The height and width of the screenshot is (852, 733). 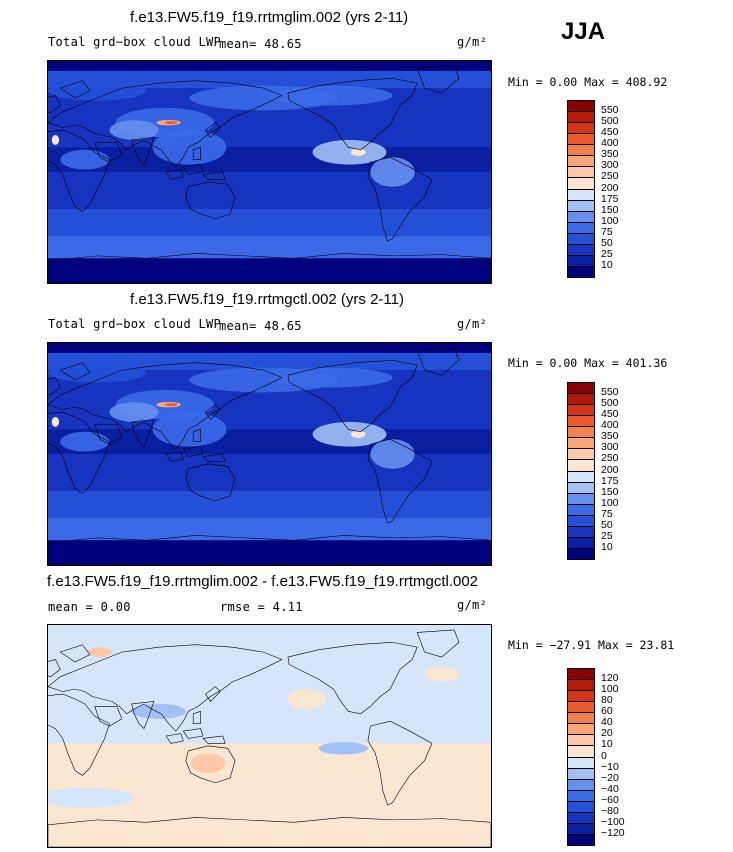 I want to click on panel-3-colorbar-label: 60, so click(x=607, y=711).